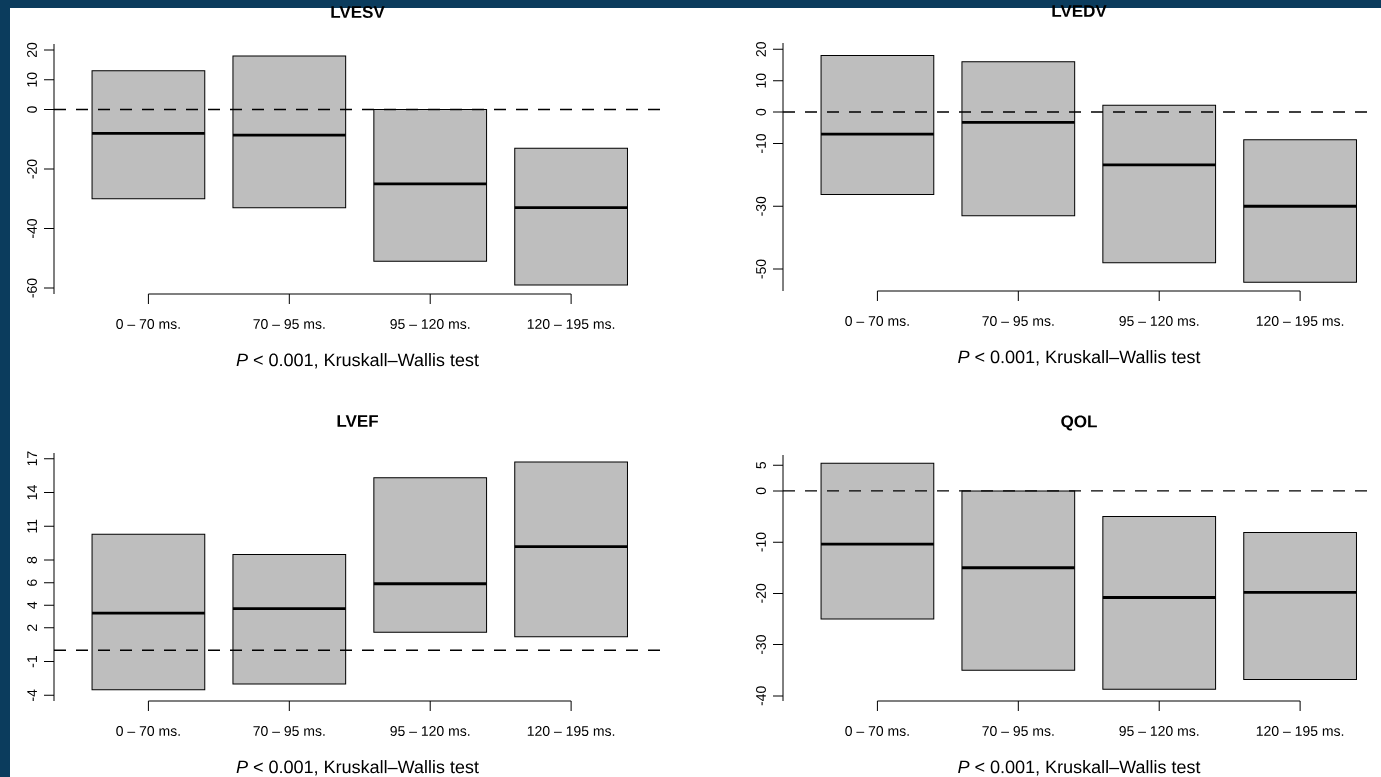 This screenshot has height=777, width=1381. What do you see at coordinates (32, 288) in the screenshot?
I see `y-tick-label: -60` at bounding box center [32, 288].